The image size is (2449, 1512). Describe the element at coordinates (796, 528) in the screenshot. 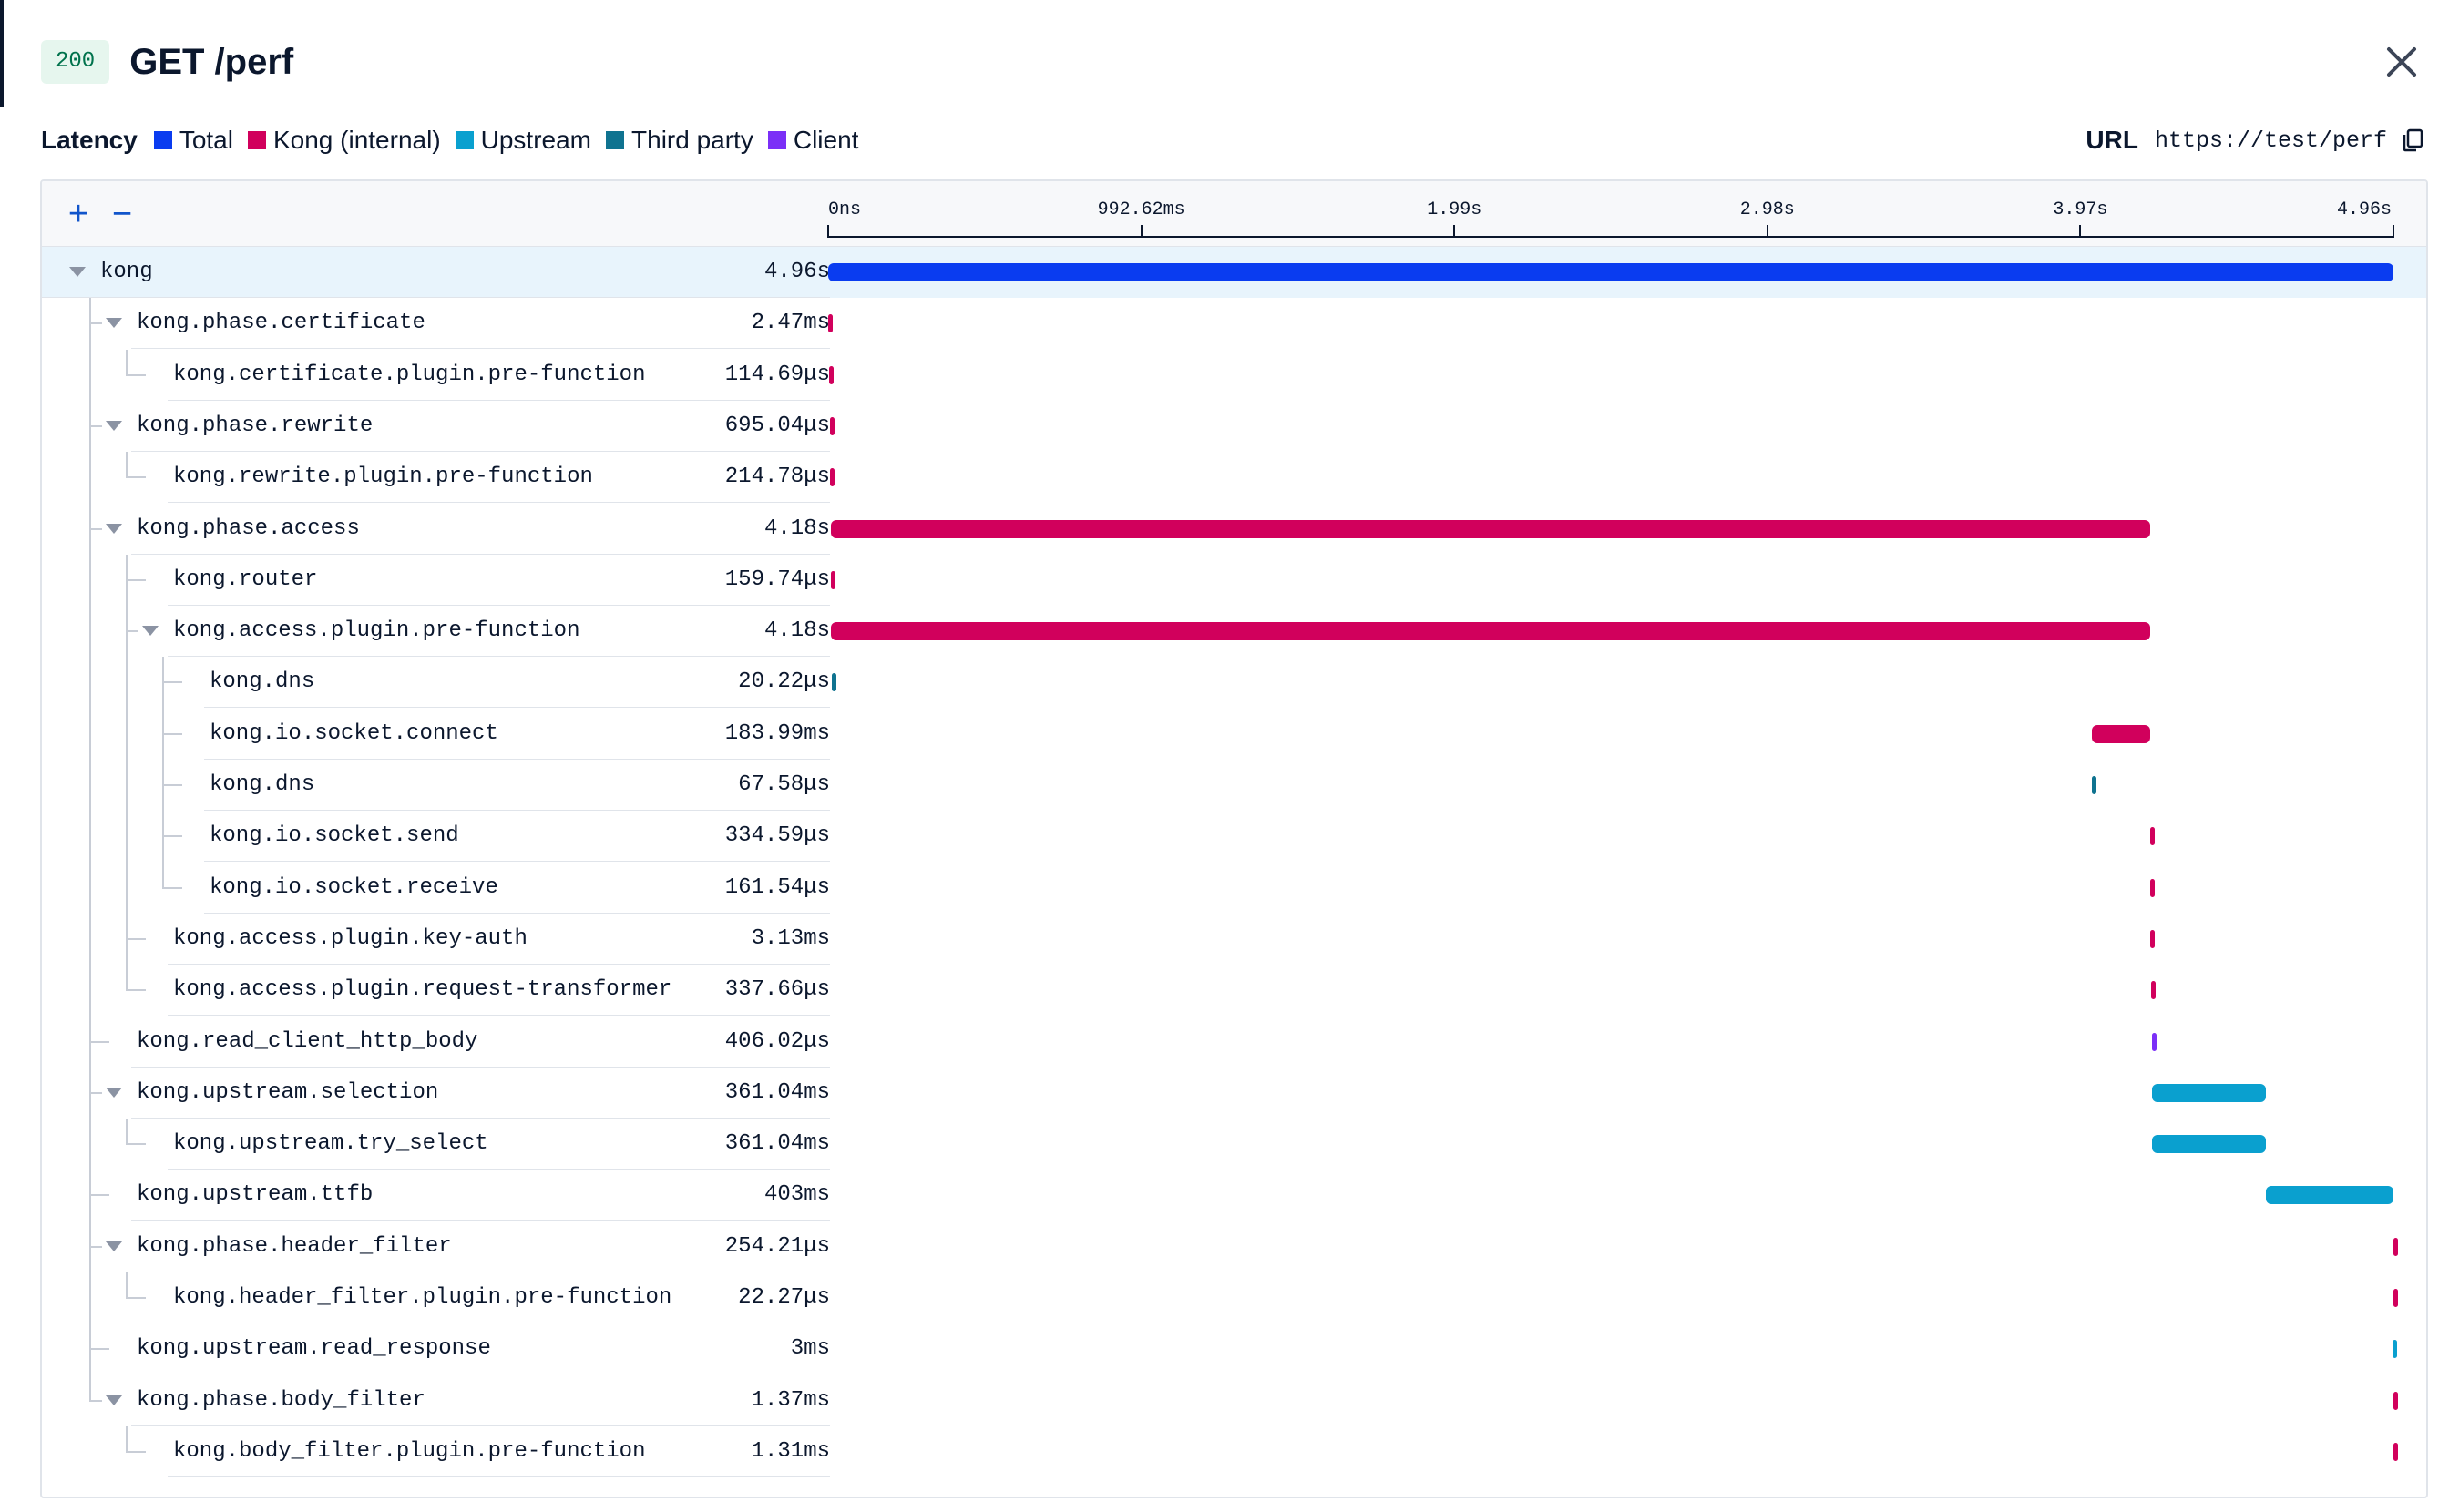

I see `span-duration: 4.18s` at that location.